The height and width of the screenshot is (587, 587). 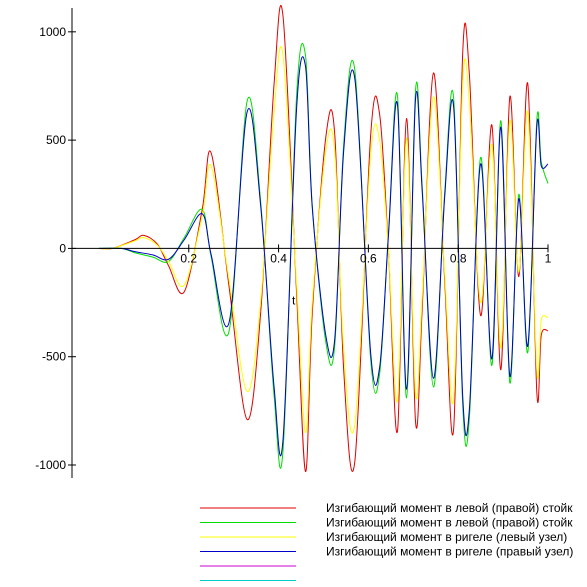 What do you see at coordinates (294, 300) in the screenshot?
I see `x-axis-label: t` at bounding box center [294, 300].